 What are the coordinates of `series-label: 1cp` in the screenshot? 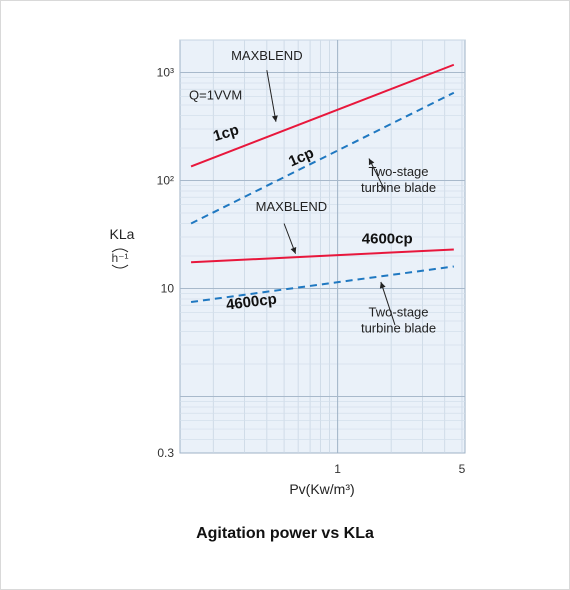 It's located at (226, 133).